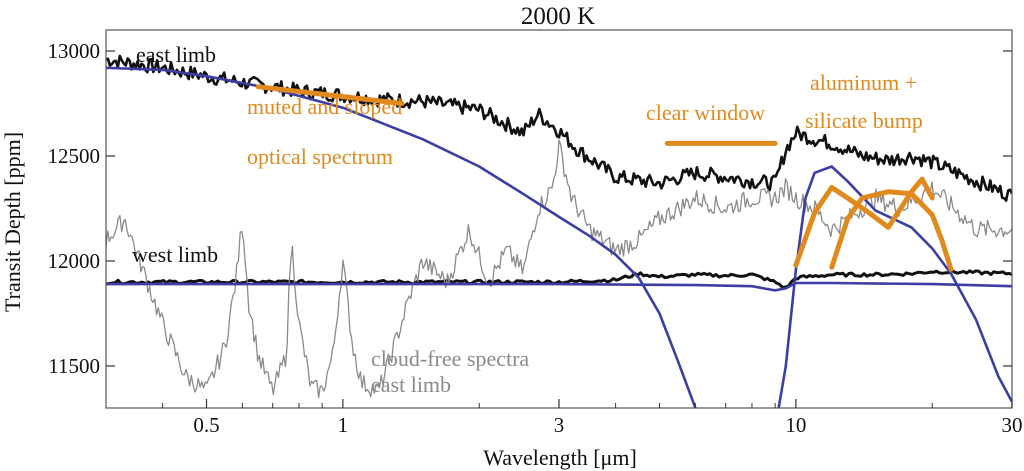 This screenshot has width=1024, height=471. What do you see at coordinates (795, 425) in the screenshot?
I see `x-tick-label: 10` at bounding box center [795, 425].